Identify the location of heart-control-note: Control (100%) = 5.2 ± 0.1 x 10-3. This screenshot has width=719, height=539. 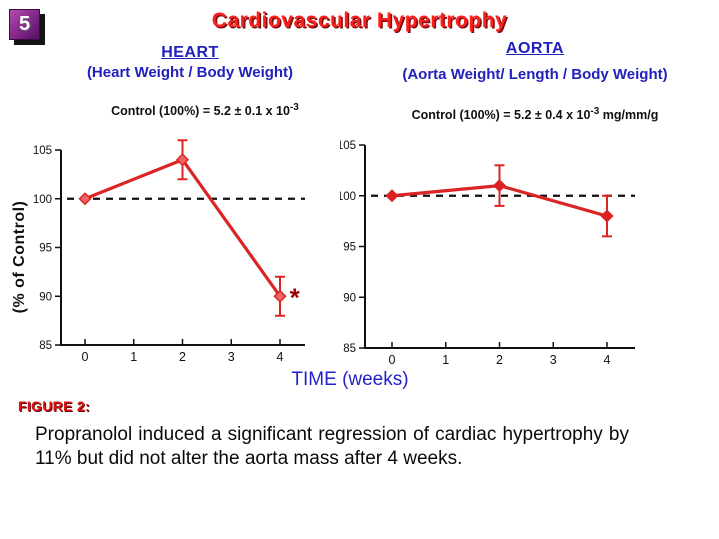
(205, 110).